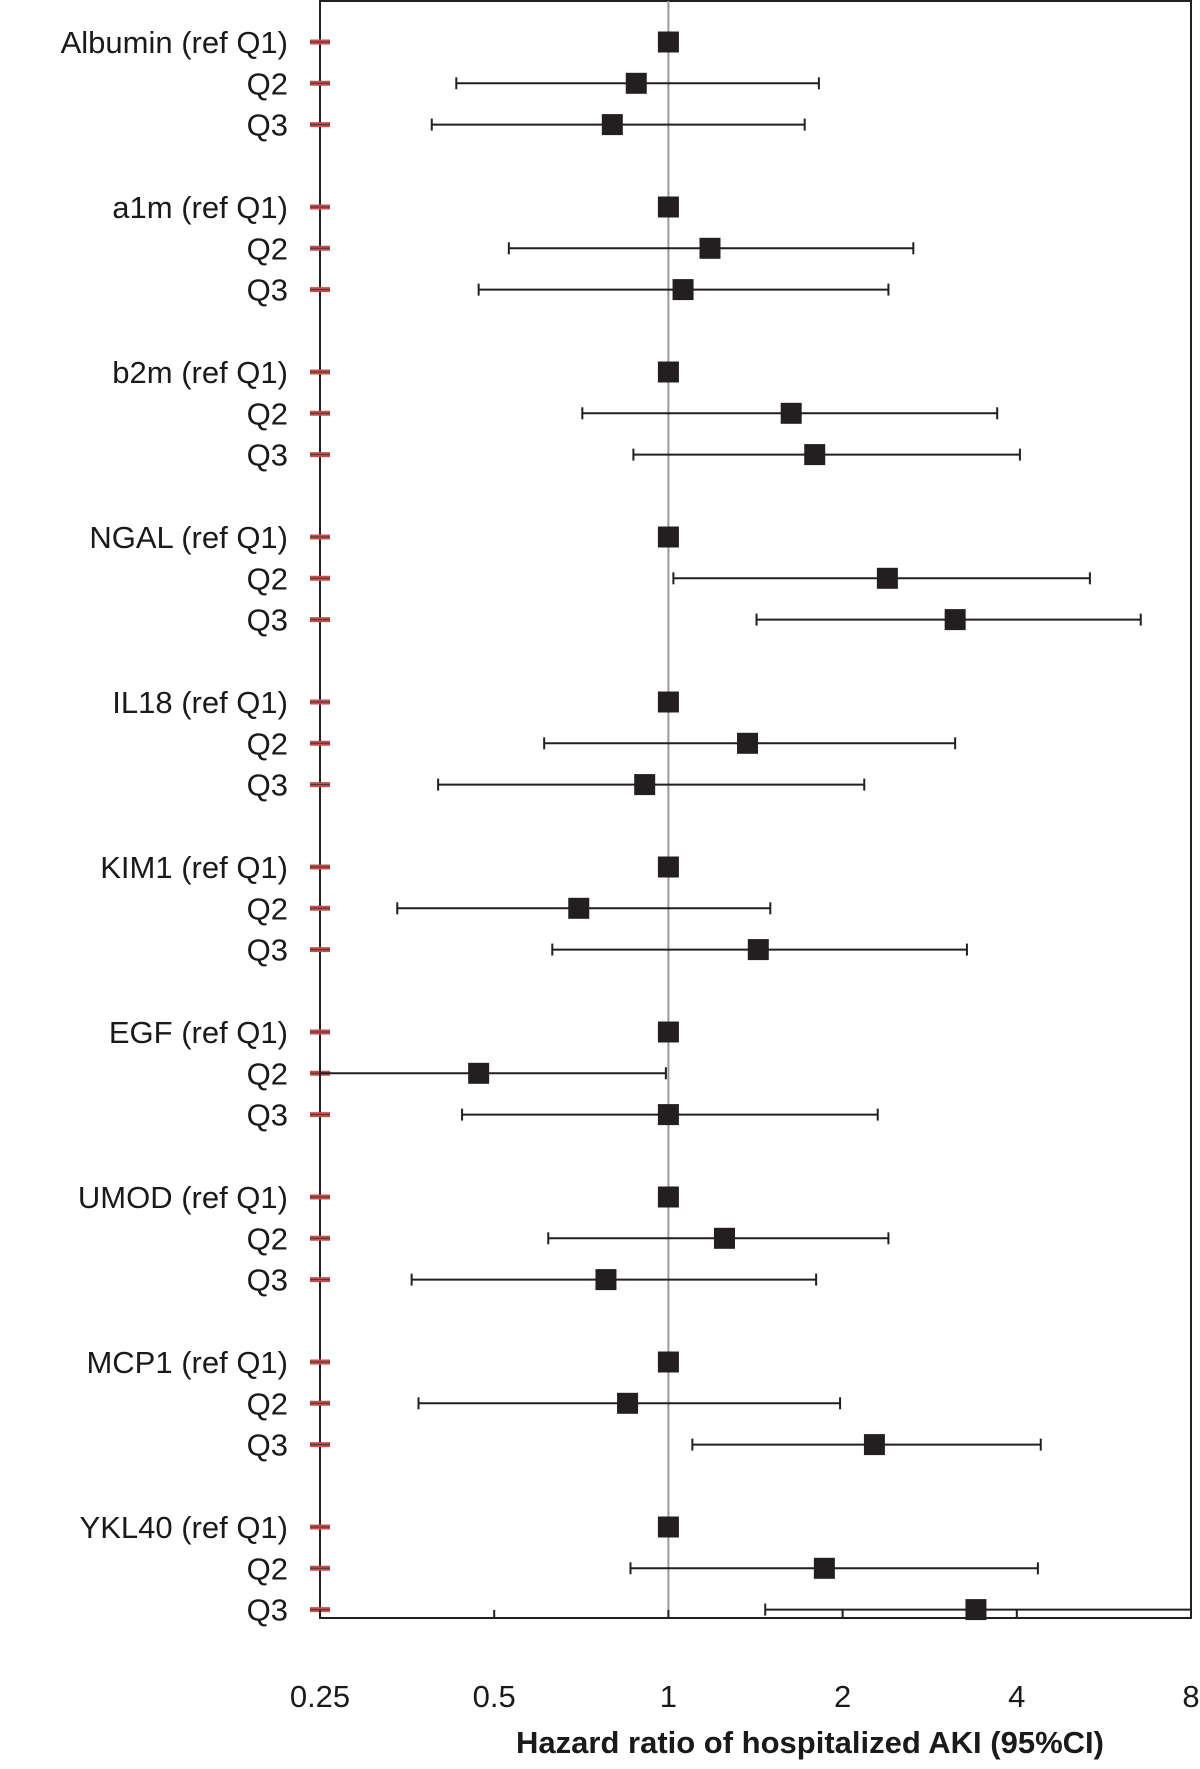 The height and width of the screenshot is (1769, 1200). I want to click on forest-row: b2m (ref Q1), so click(395, 372).